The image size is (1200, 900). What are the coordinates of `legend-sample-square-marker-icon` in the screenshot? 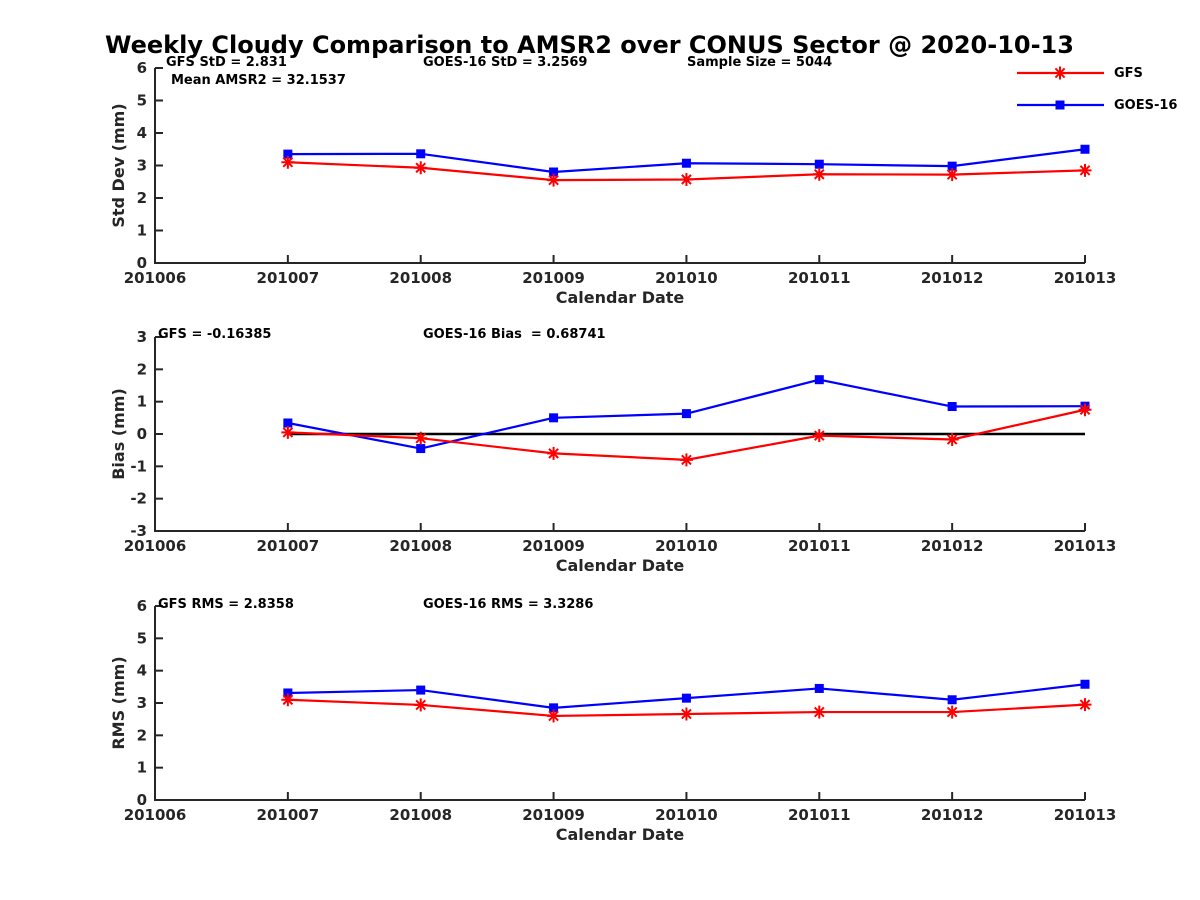 It's located at (1060, 105).